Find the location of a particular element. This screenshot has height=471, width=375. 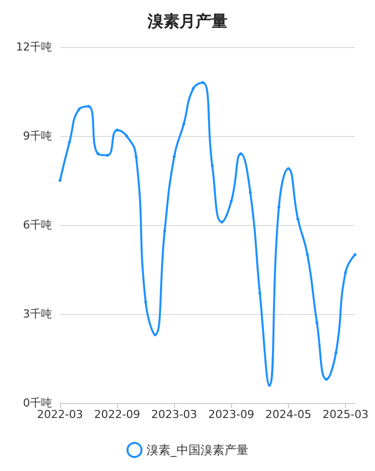

x-tick-label: 2022-09 is located at coordinates (117, 414).